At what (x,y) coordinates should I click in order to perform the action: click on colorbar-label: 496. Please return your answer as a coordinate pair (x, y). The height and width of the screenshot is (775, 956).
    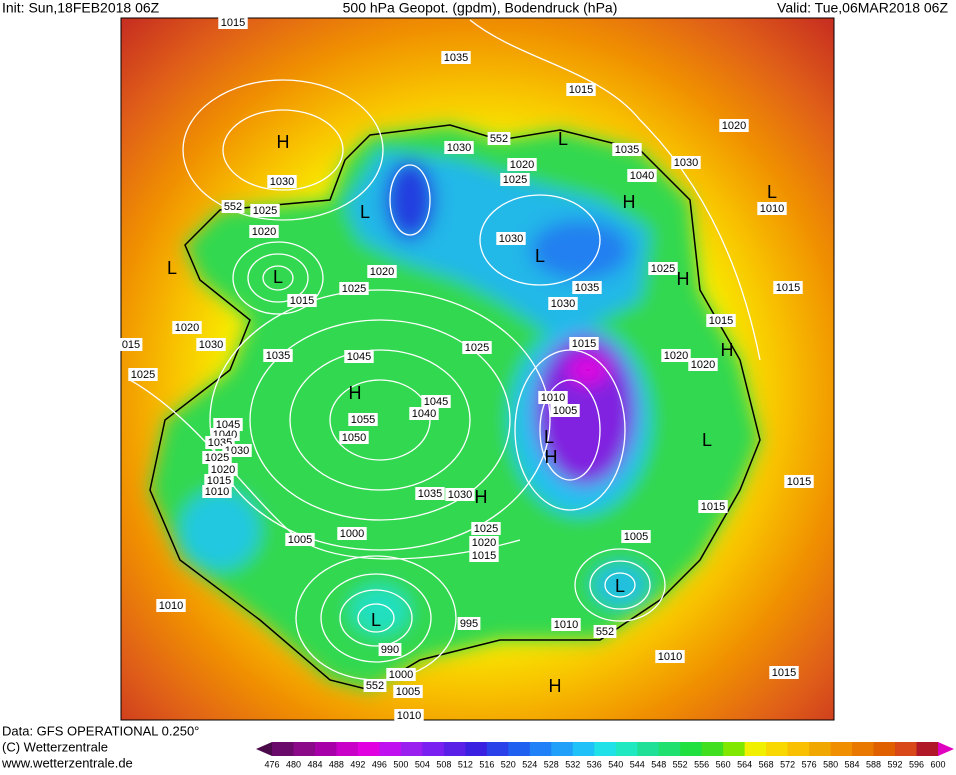
    Looking at the image, I should click on (379, 764).